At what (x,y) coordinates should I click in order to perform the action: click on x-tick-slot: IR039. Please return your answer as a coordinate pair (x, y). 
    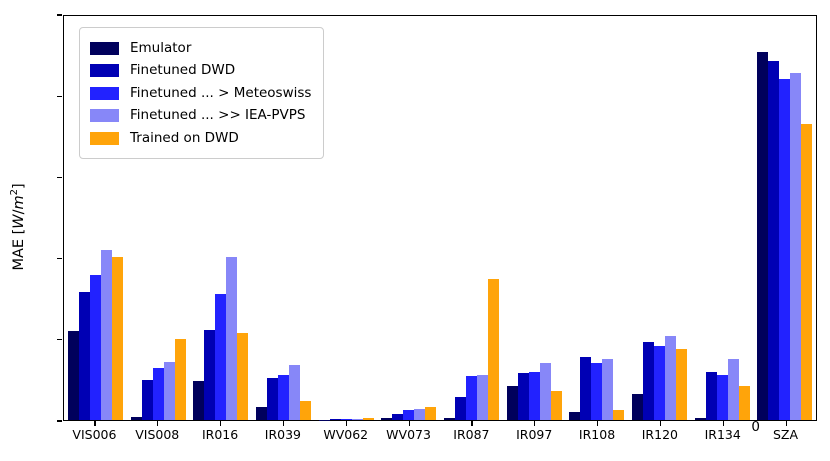
    Looking at the image, I should click on (282, 436).